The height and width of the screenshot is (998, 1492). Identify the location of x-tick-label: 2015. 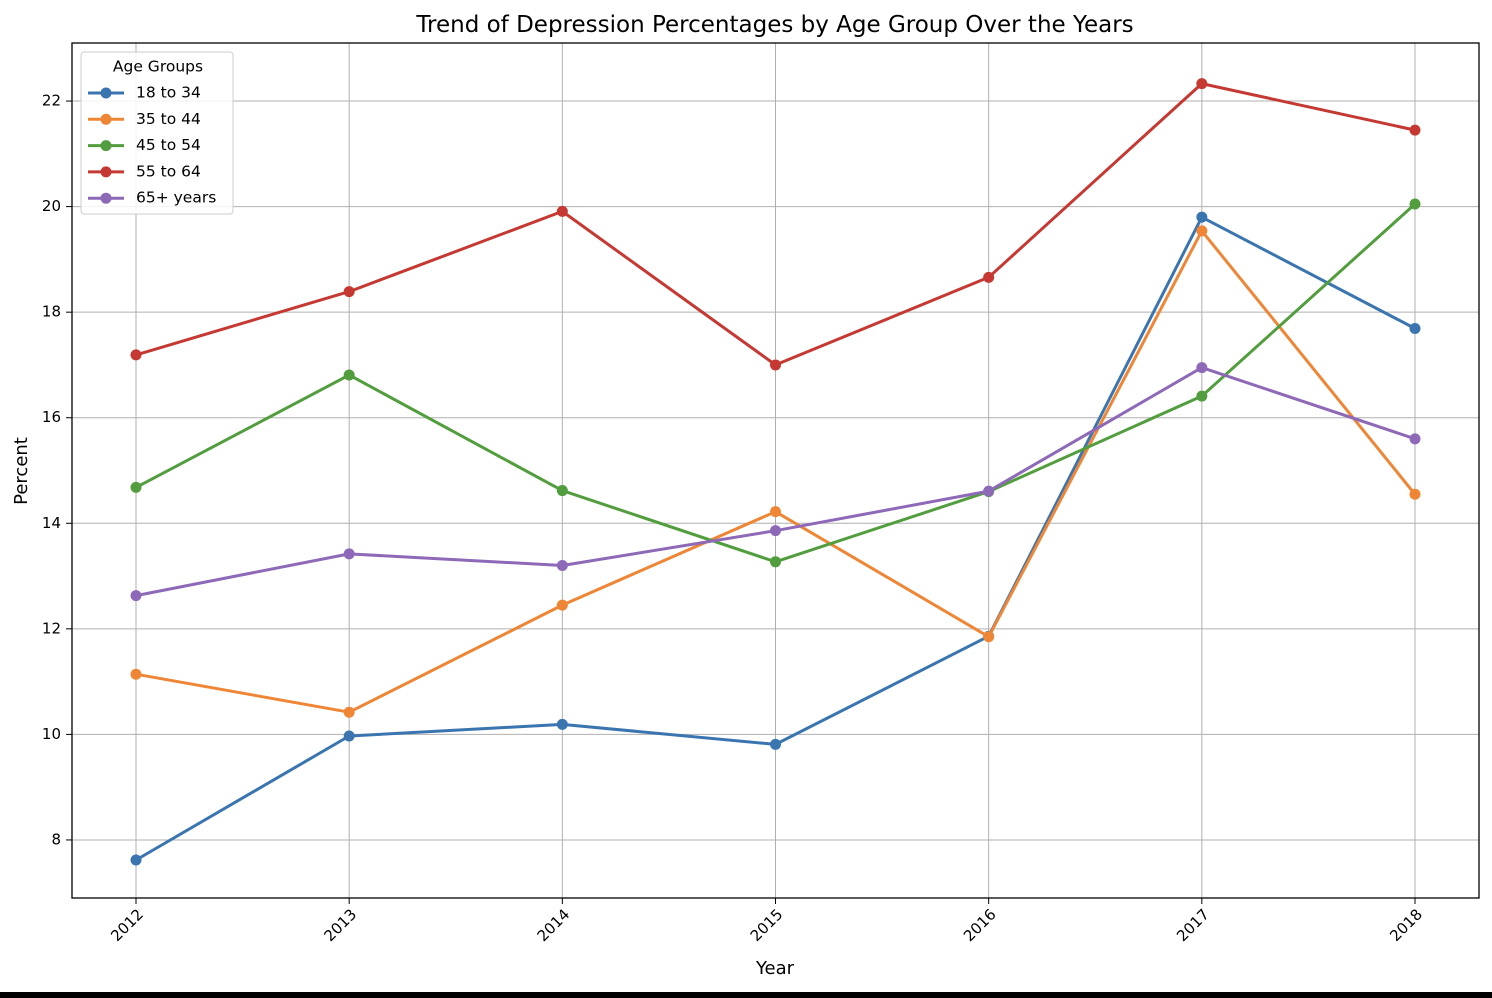
(767, 925).